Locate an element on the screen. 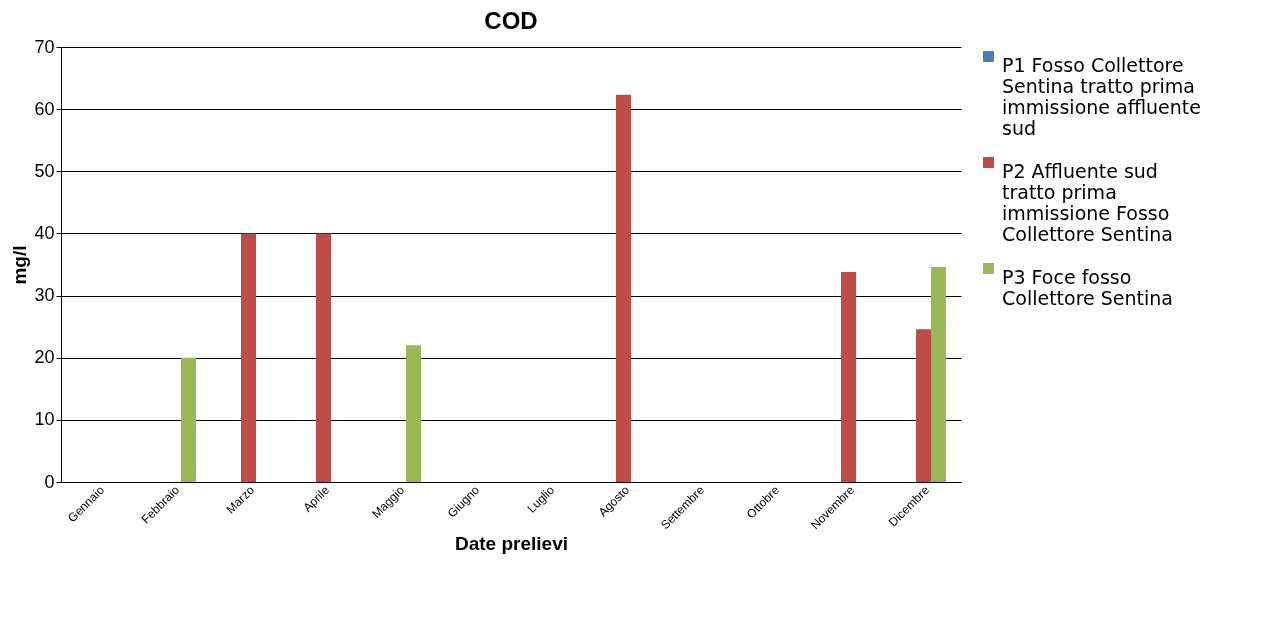 The width and height of the screenshot is (1284, 623). y-tick-label: 50 is located at coordinates (44, 170).